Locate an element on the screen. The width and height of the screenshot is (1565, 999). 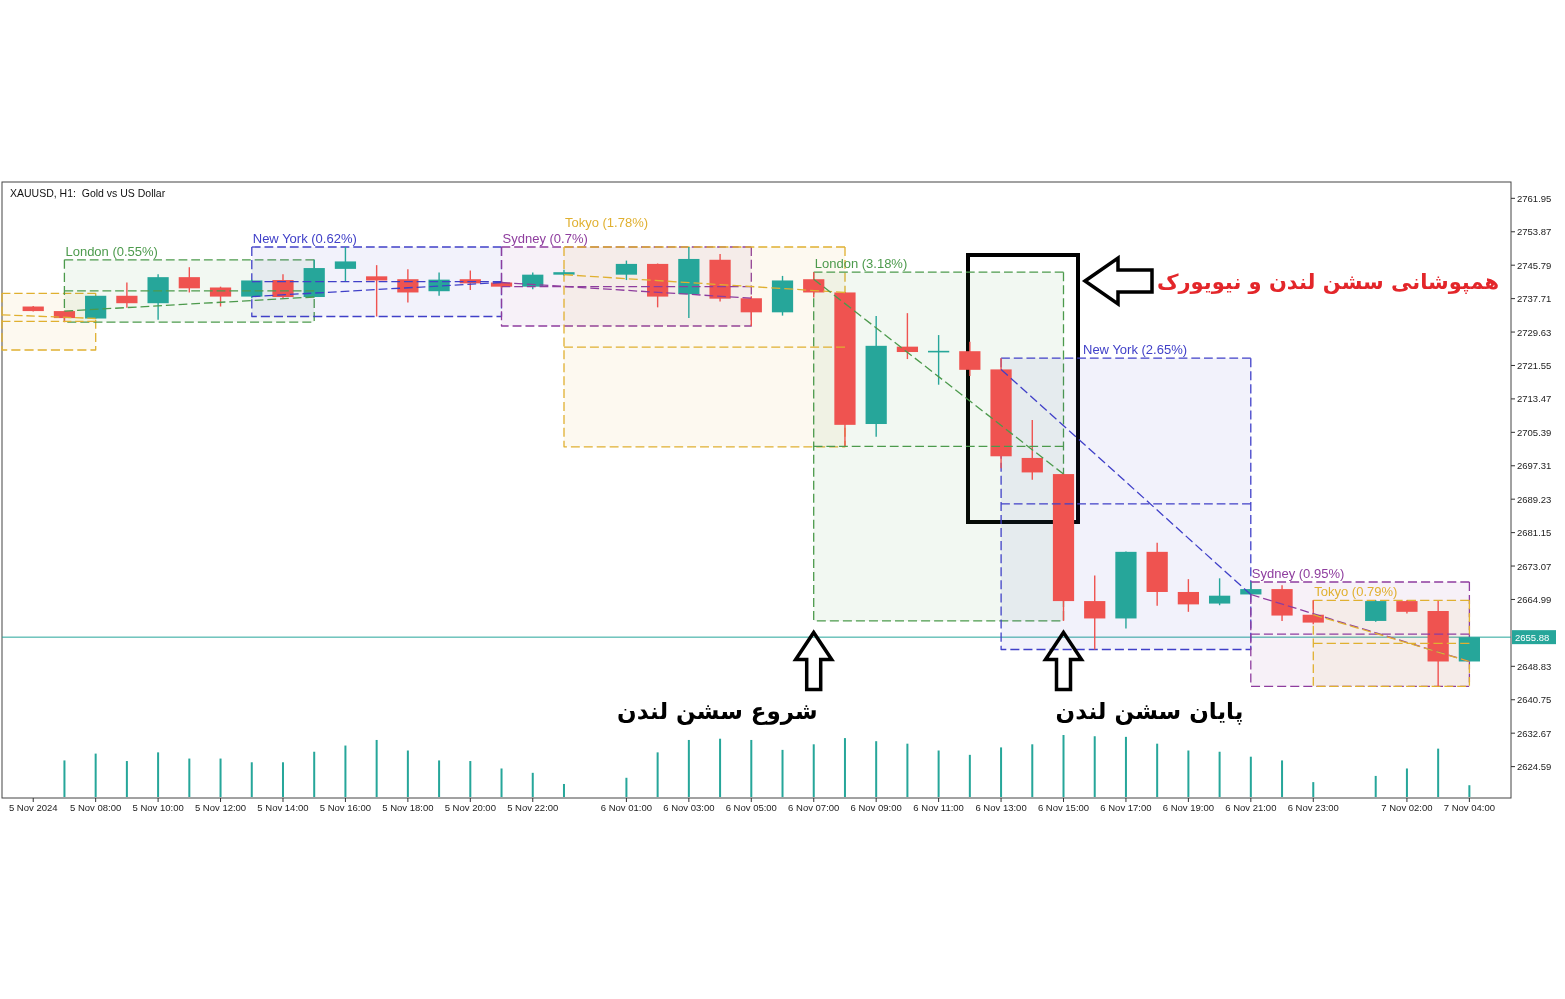
x-tick-label: 5 Nov 2024 is located at coordinates (33, 807).